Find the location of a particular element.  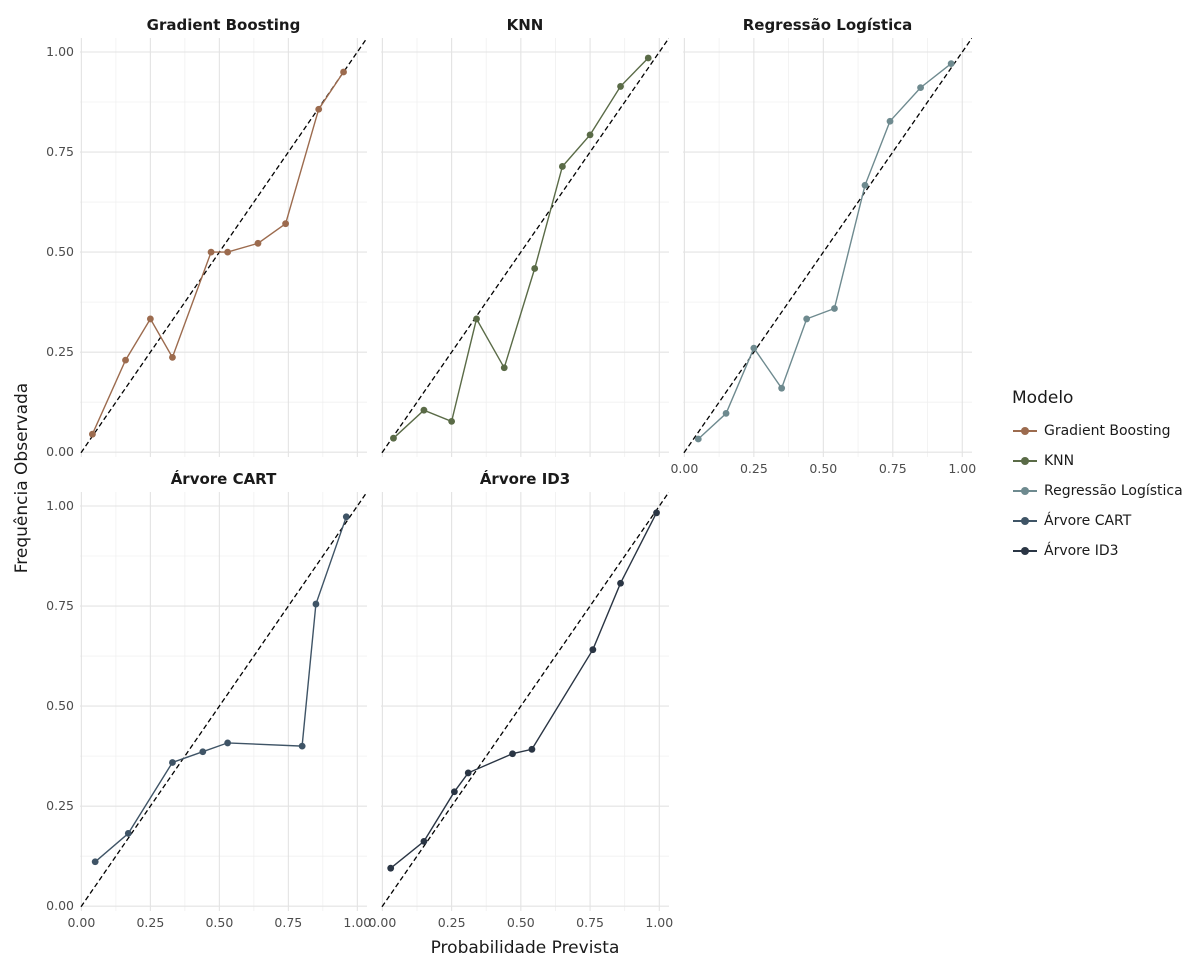

legend-item: Regressão Logística is located at coordinates (1097, 491).